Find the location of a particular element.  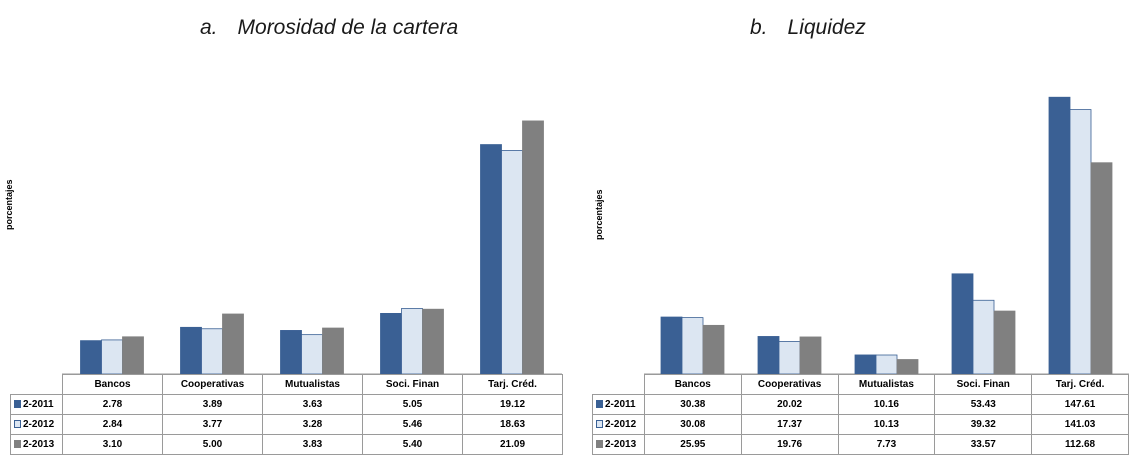

table-cell: 19.76 is located at coordinates (789, 444).